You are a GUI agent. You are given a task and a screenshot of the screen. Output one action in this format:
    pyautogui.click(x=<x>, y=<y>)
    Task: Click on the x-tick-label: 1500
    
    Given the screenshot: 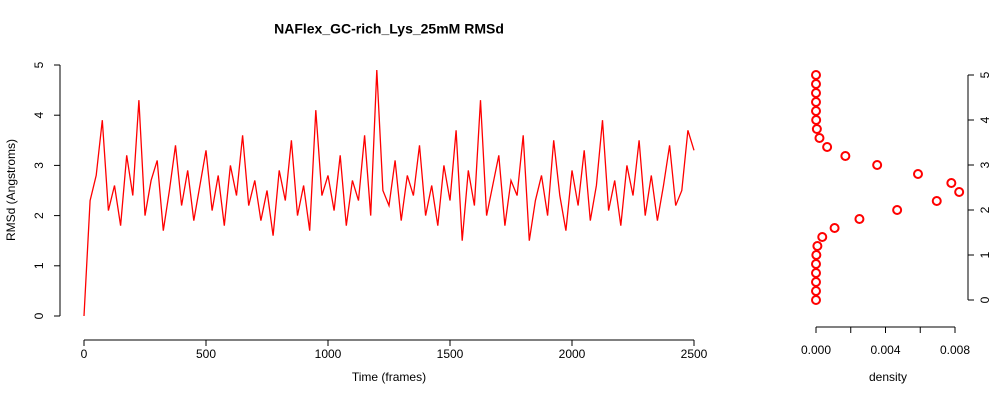 What is the action you would take?
    pyautogui.click(x=450, y=354)
    